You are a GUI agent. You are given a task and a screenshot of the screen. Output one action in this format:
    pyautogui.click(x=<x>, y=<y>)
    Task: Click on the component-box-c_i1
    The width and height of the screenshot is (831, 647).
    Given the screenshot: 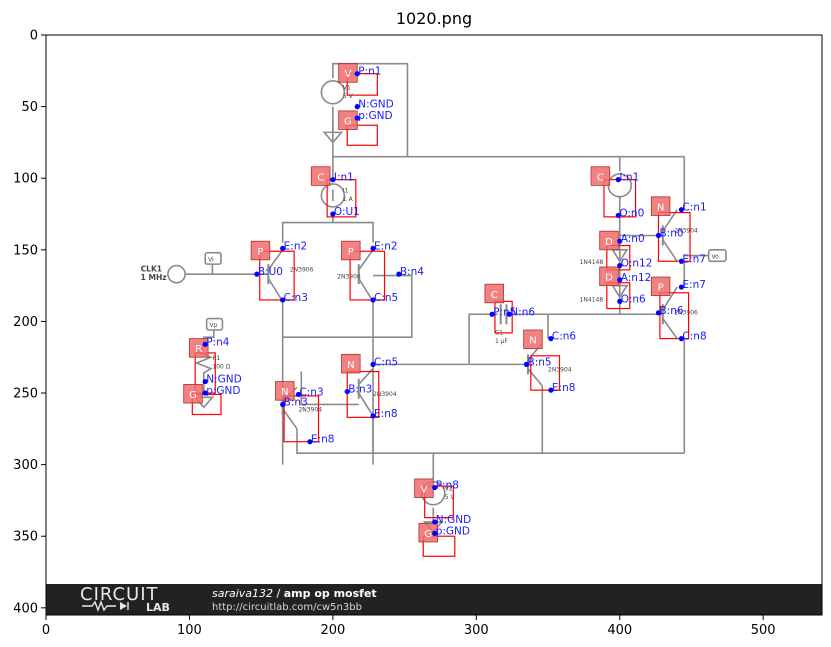 What is the action you would take?
    pyautogui.click(x=341, y=198)
    